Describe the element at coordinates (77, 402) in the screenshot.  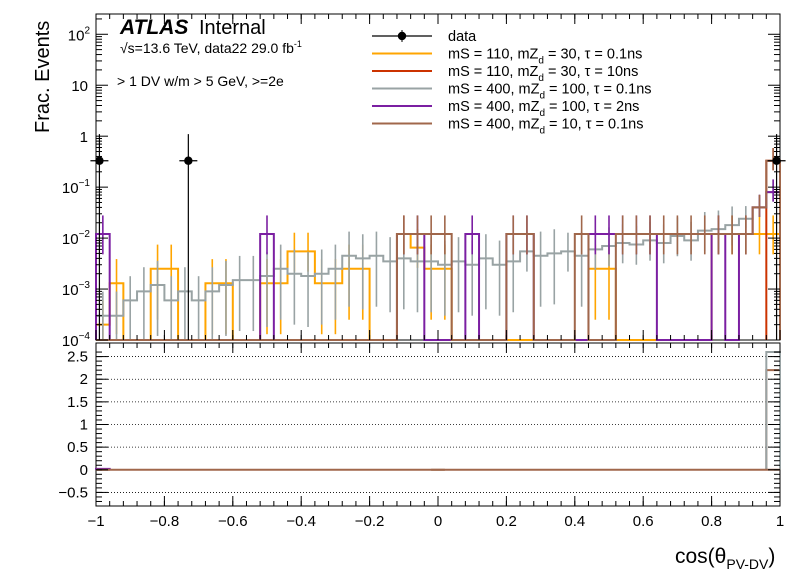
I see `ratio-y-tick-label: 1.5` at that location.